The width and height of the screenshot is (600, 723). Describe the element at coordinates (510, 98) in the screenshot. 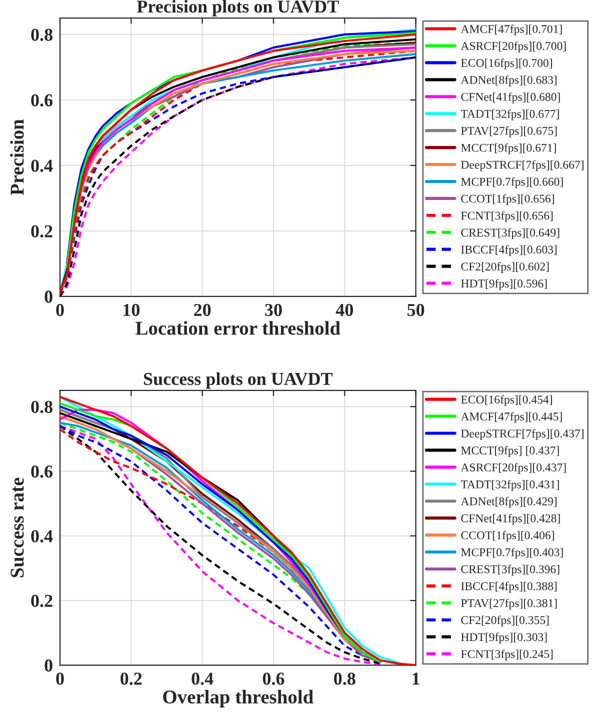

I see `legend-label: CFNet[41fps][0.680]` at that location.